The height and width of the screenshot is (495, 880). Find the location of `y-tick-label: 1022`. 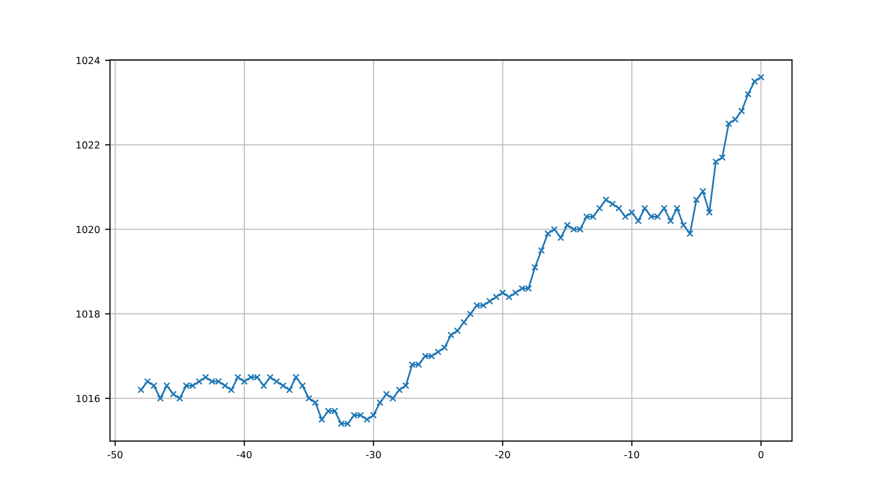

y-tick-label: 1022 is located at coordinates (88, 145).